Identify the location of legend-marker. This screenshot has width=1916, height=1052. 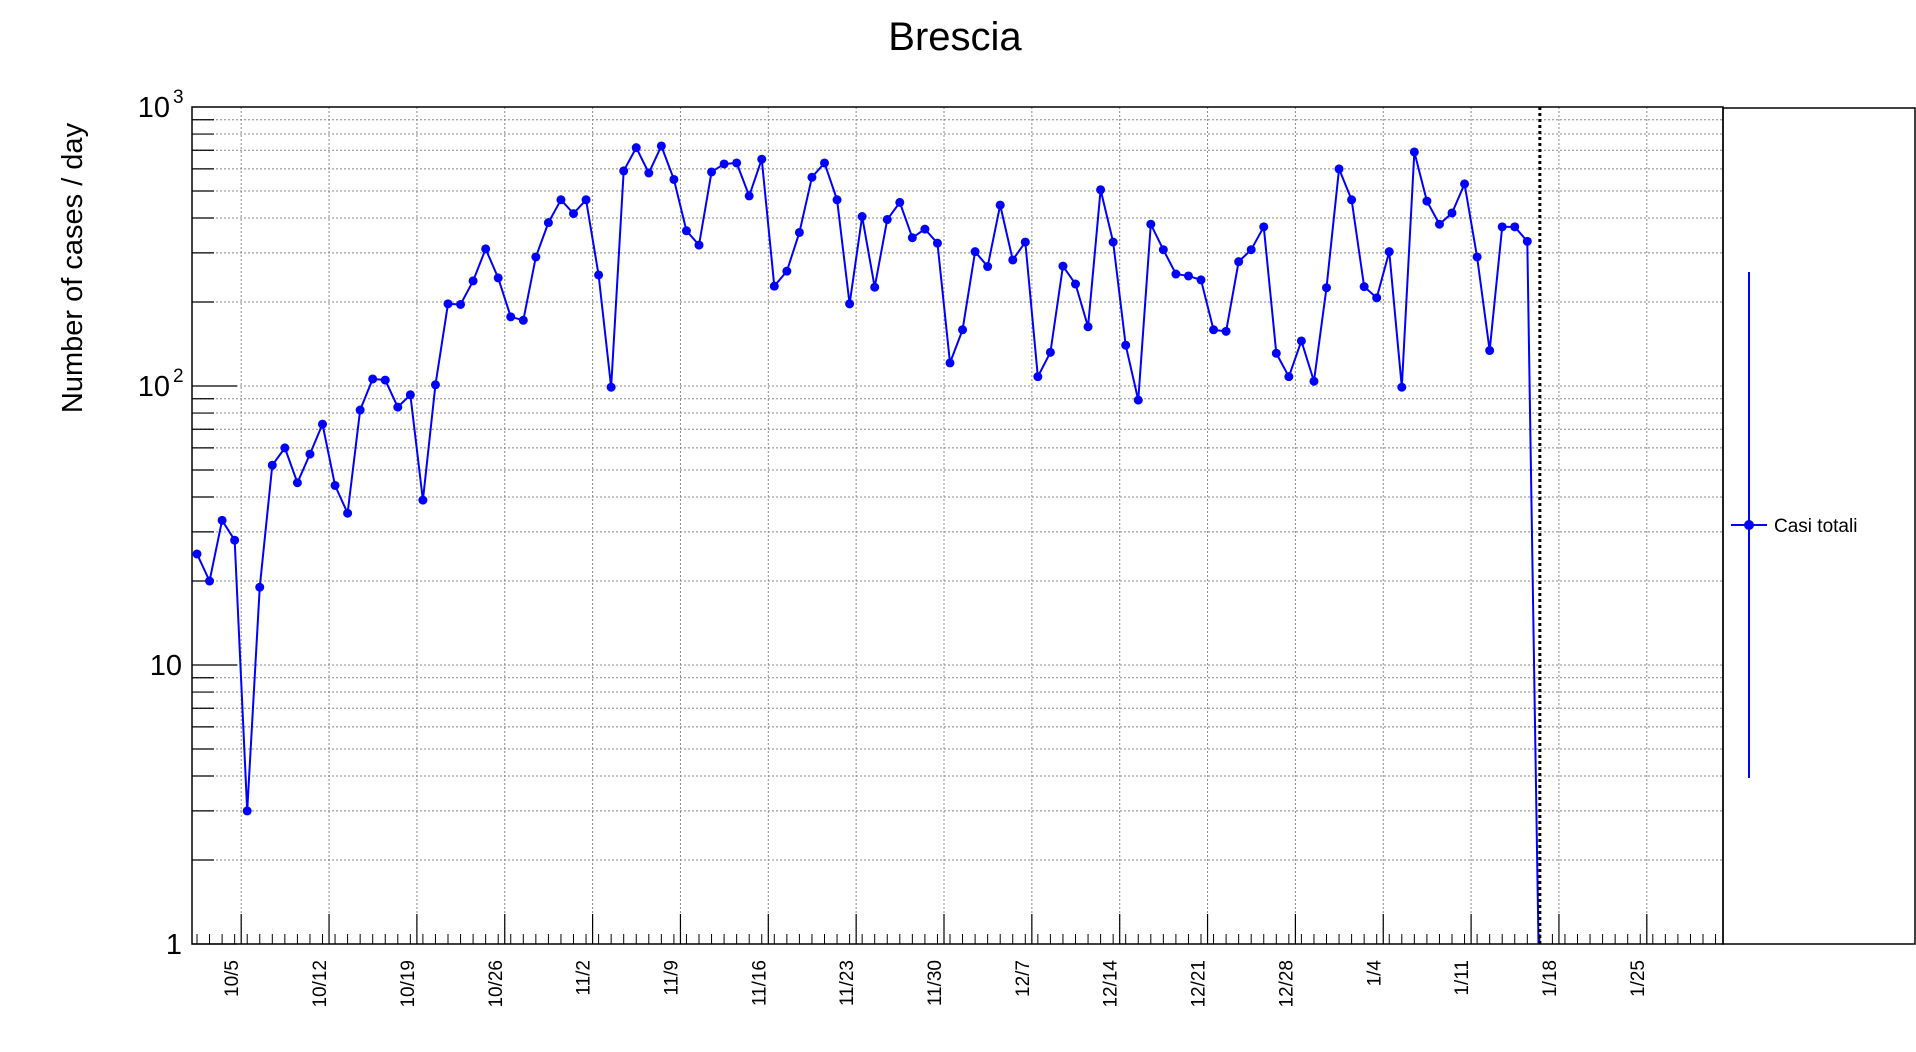
(1749, 525).